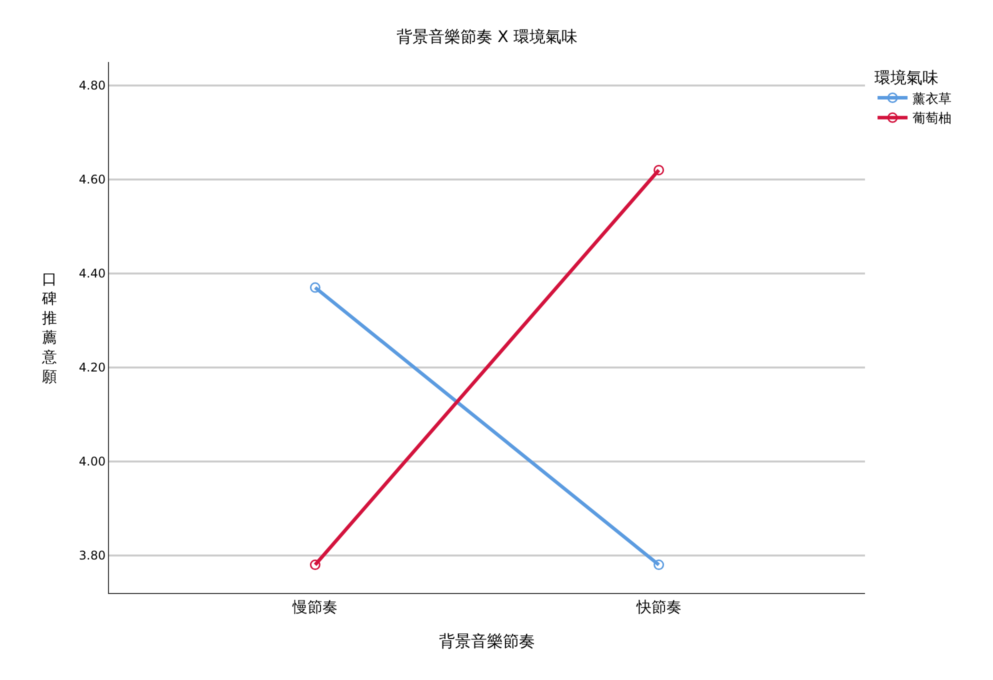 The width and height of the screenshot is (993, 680). I want to click on x-tick-label: 快節奏, so click(658, 607).